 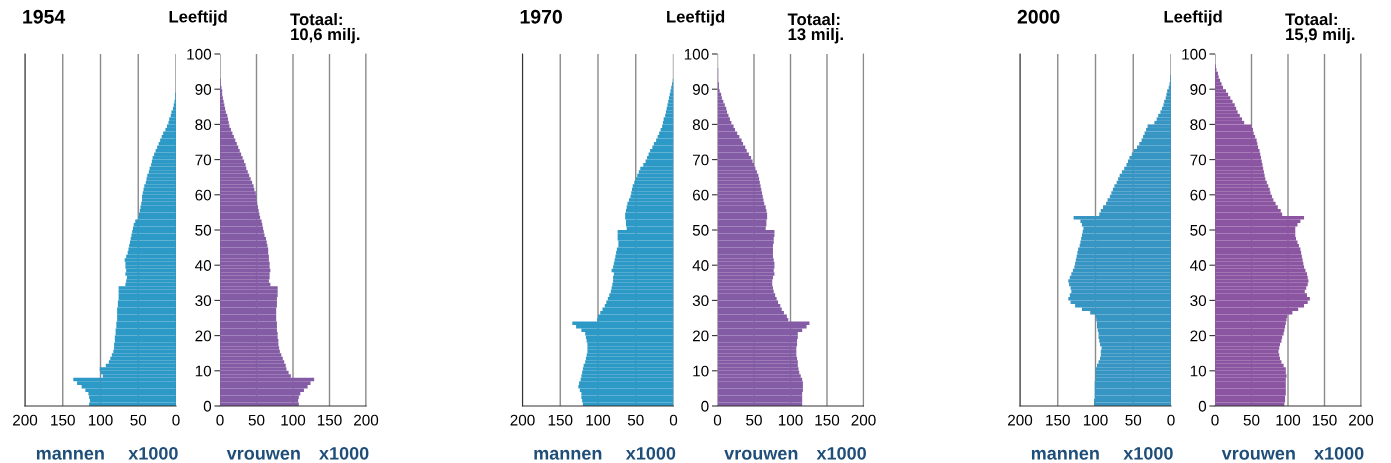 What do you see at coordinates (541, 16) in the screenshot?
I see `chart-title: 1970` at bounding box center [541, 16].